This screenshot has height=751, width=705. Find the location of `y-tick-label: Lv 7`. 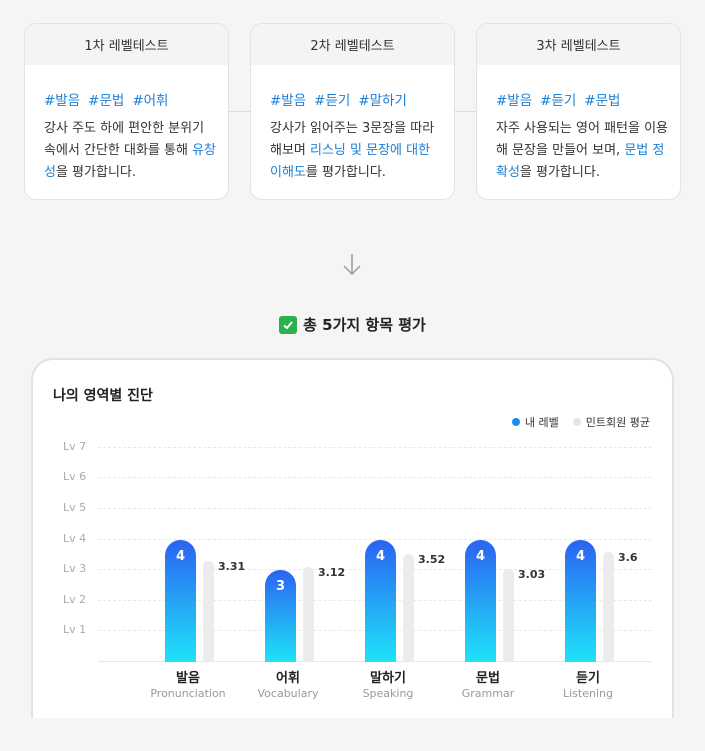

y-tick-label: Lv 7 is located at coordinates (75, 446).